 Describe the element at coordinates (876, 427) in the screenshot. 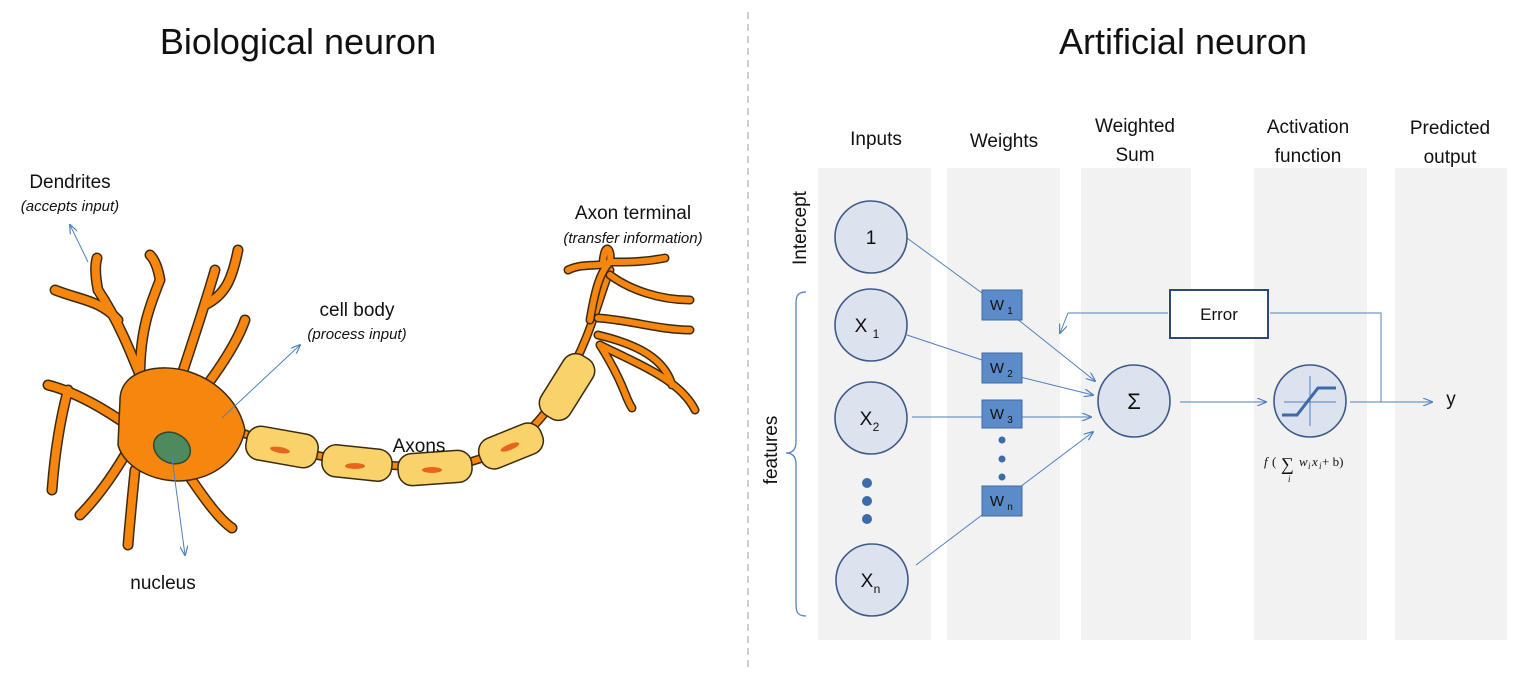

I see `input-node-x2-sub: 2` at that location.